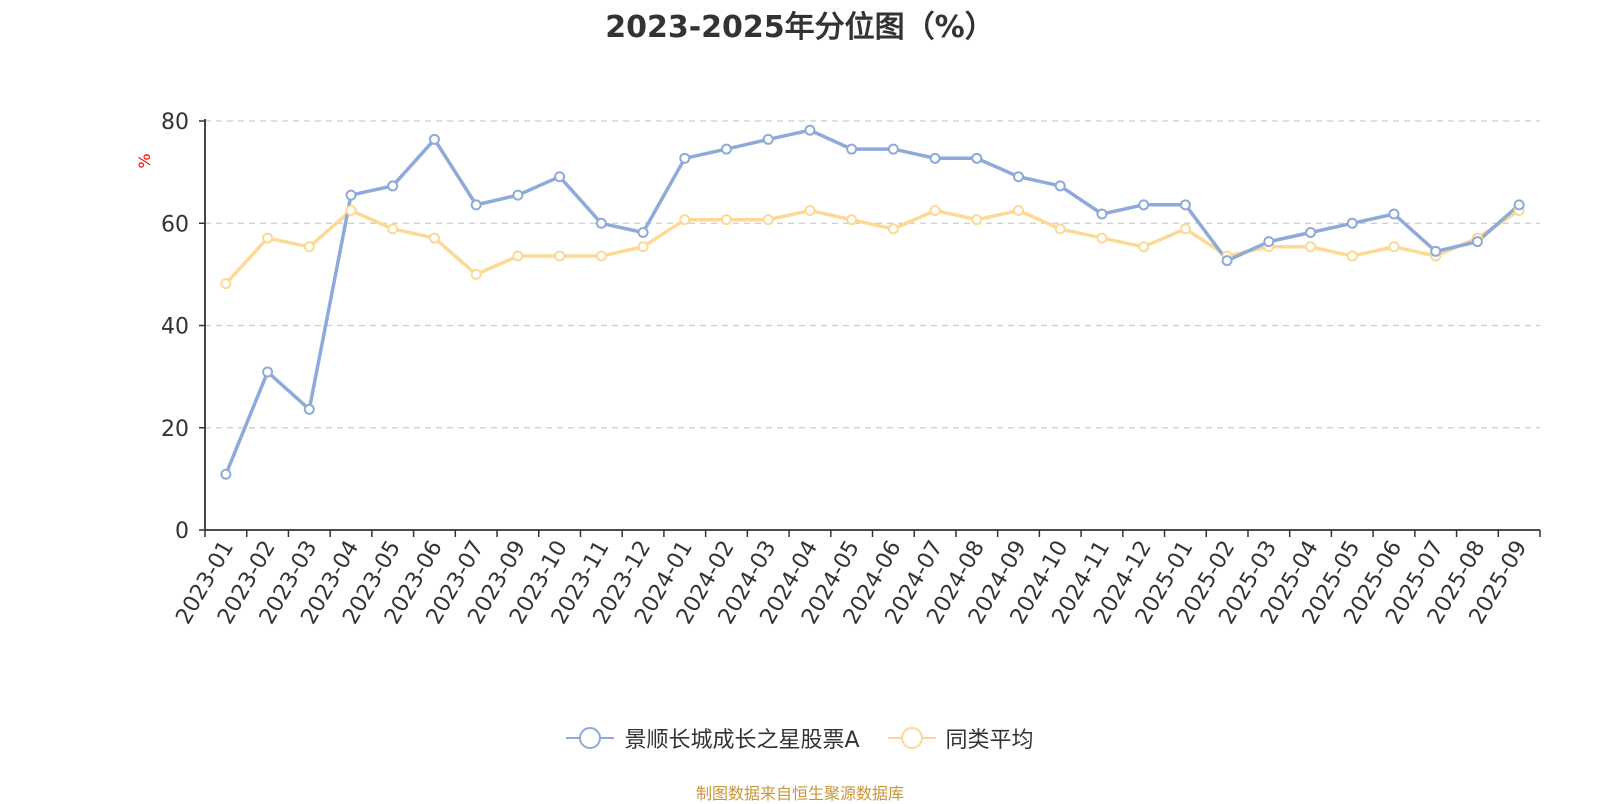 The width and height of the screenshot is (1600, 804). I want to click on legend-item-fund: 景顺长城成长之星股票A, so click(713, 738).